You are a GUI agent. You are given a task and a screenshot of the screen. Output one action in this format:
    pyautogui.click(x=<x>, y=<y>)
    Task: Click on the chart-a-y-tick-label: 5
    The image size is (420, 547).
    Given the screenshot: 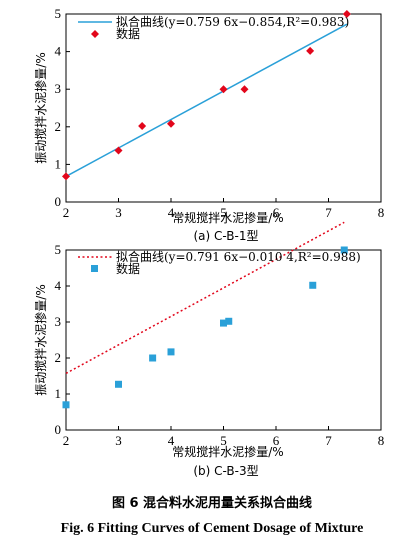 What is the action you would take?
    pyautogui.click(x=58, y=13)
    